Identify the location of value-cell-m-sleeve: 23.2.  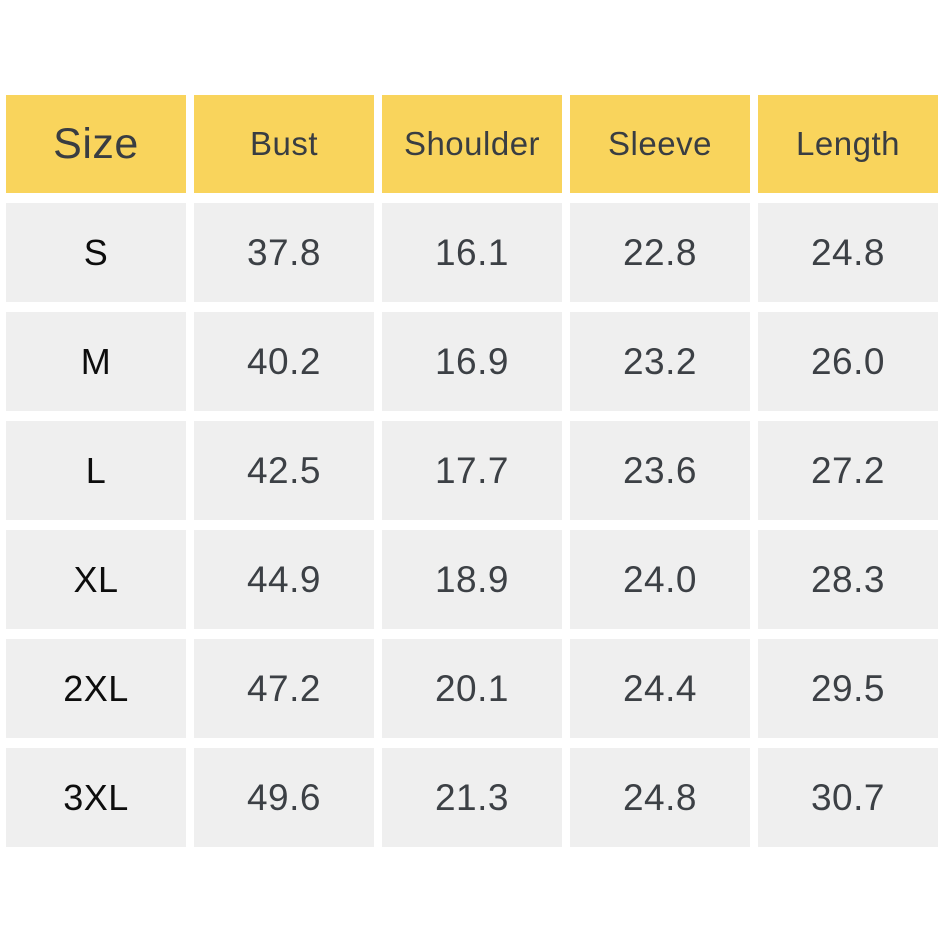
(660, 361).